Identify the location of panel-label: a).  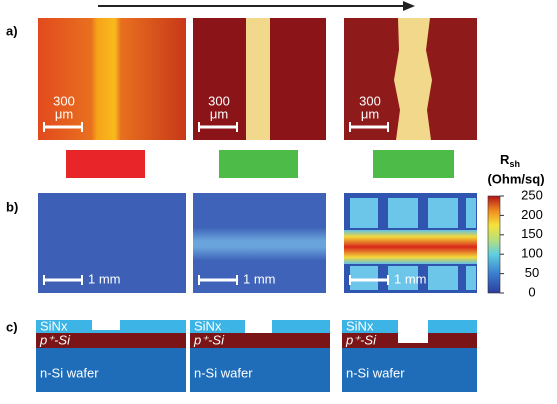
(12, 30).